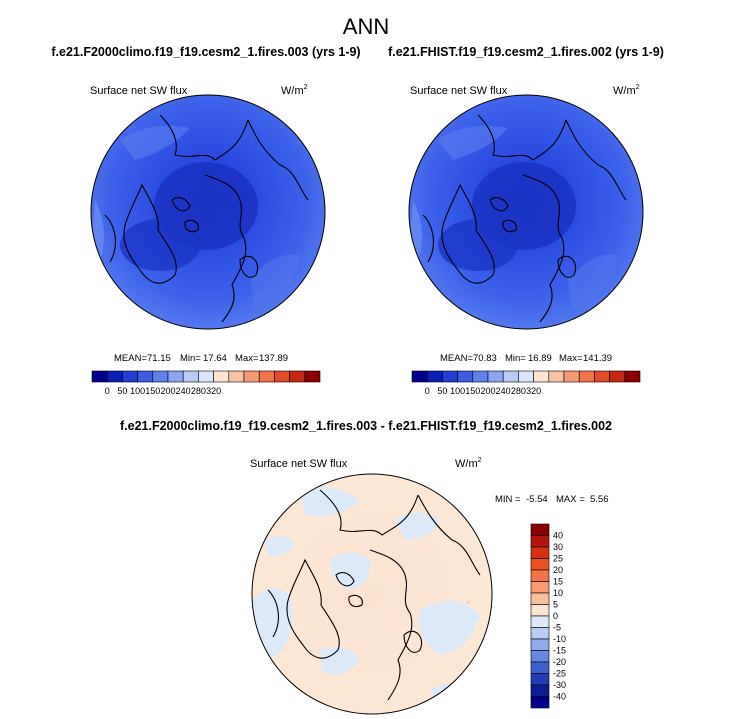 Image resolution: width=732 pixels, height=719 pixels. What do you see at coordinates (487, 391) in the screenshot?
I see `colorbar-tick-label: 200` at bounding box center [487, 391].